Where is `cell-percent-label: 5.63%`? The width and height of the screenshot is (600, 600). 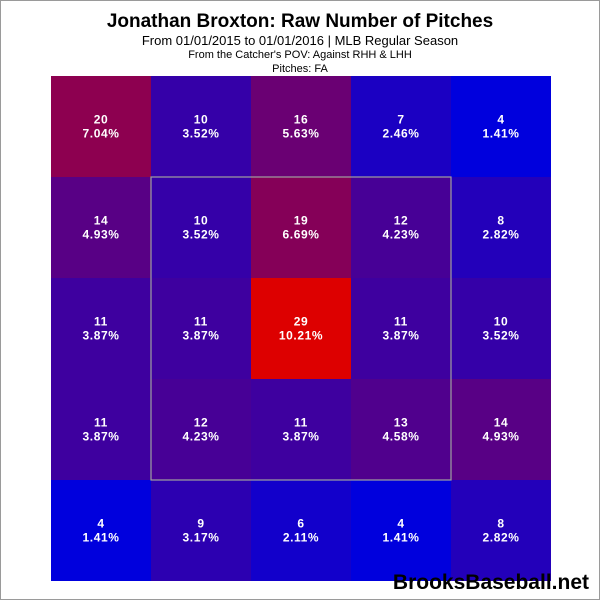
cell-percent-label: 5.63% is located at coordinates (300, 134).